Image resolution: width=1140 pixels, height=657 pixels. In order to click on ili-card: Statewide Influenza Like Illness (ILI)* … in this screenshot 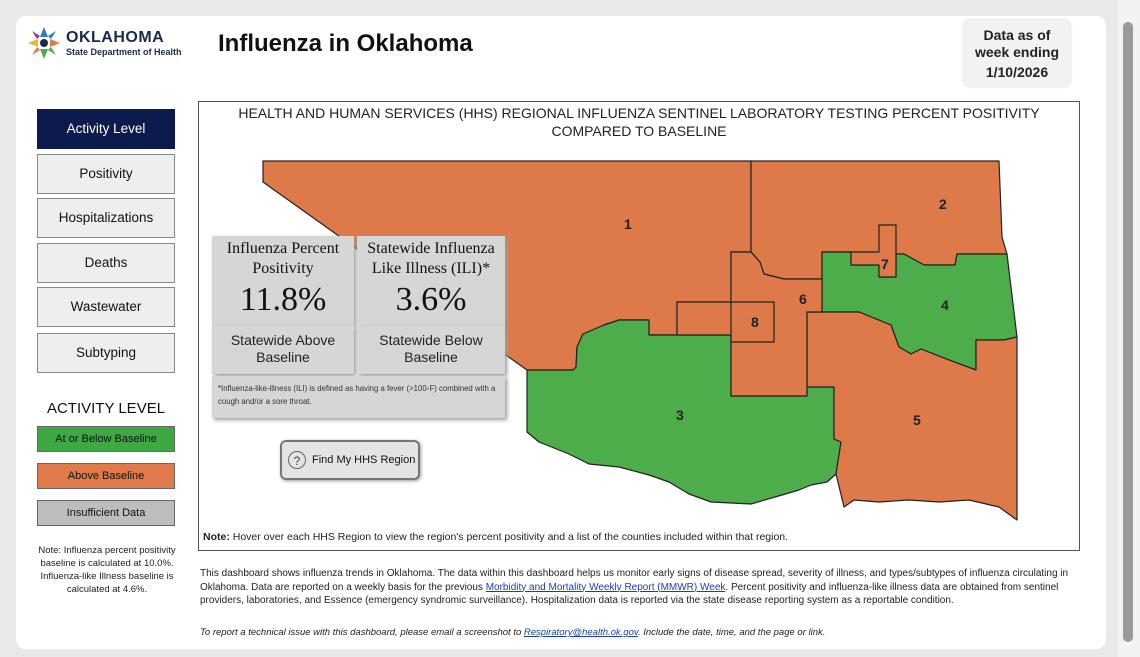, I will do `click(431, 281)`.